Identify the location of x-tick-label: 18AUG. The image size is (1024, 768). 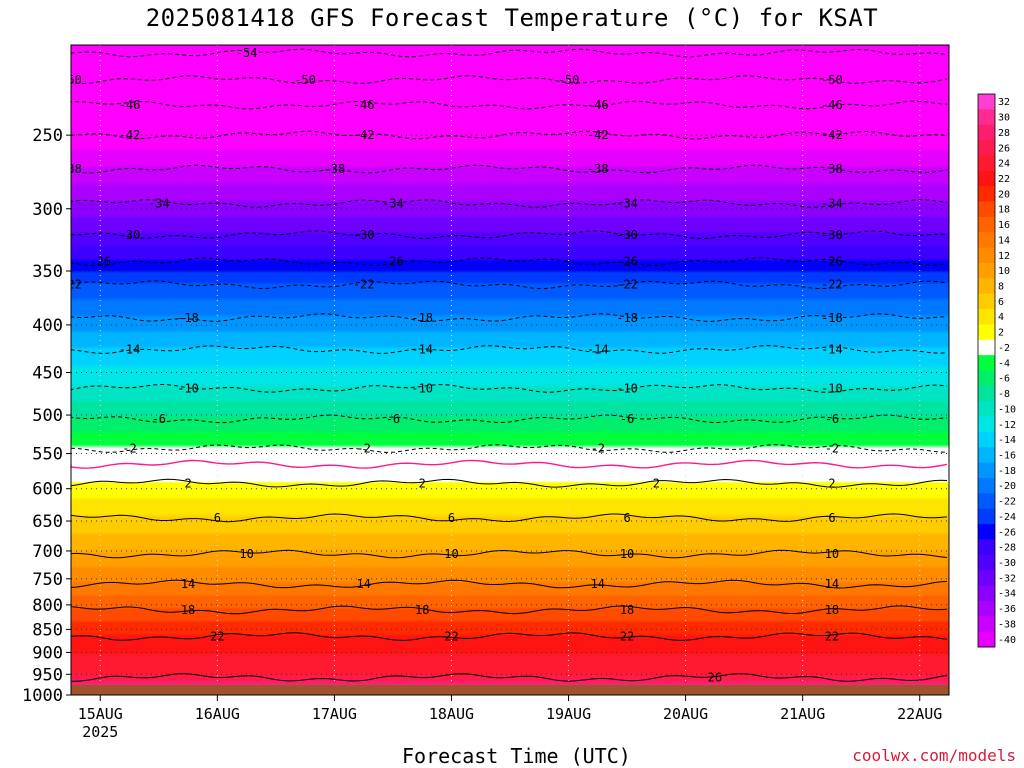
(451, 714).